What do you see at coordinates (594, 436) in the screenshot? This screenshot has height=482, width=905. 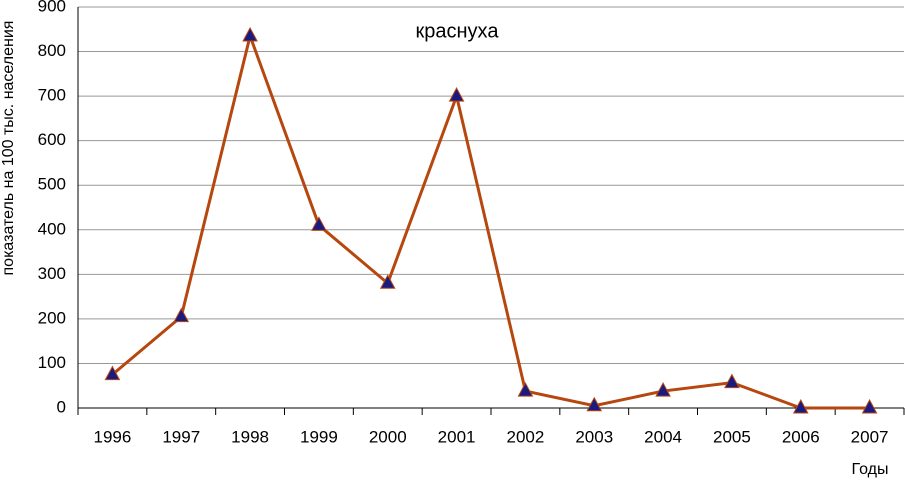 I see `x-tick-label: 2003` at bounding box center [594, 436].